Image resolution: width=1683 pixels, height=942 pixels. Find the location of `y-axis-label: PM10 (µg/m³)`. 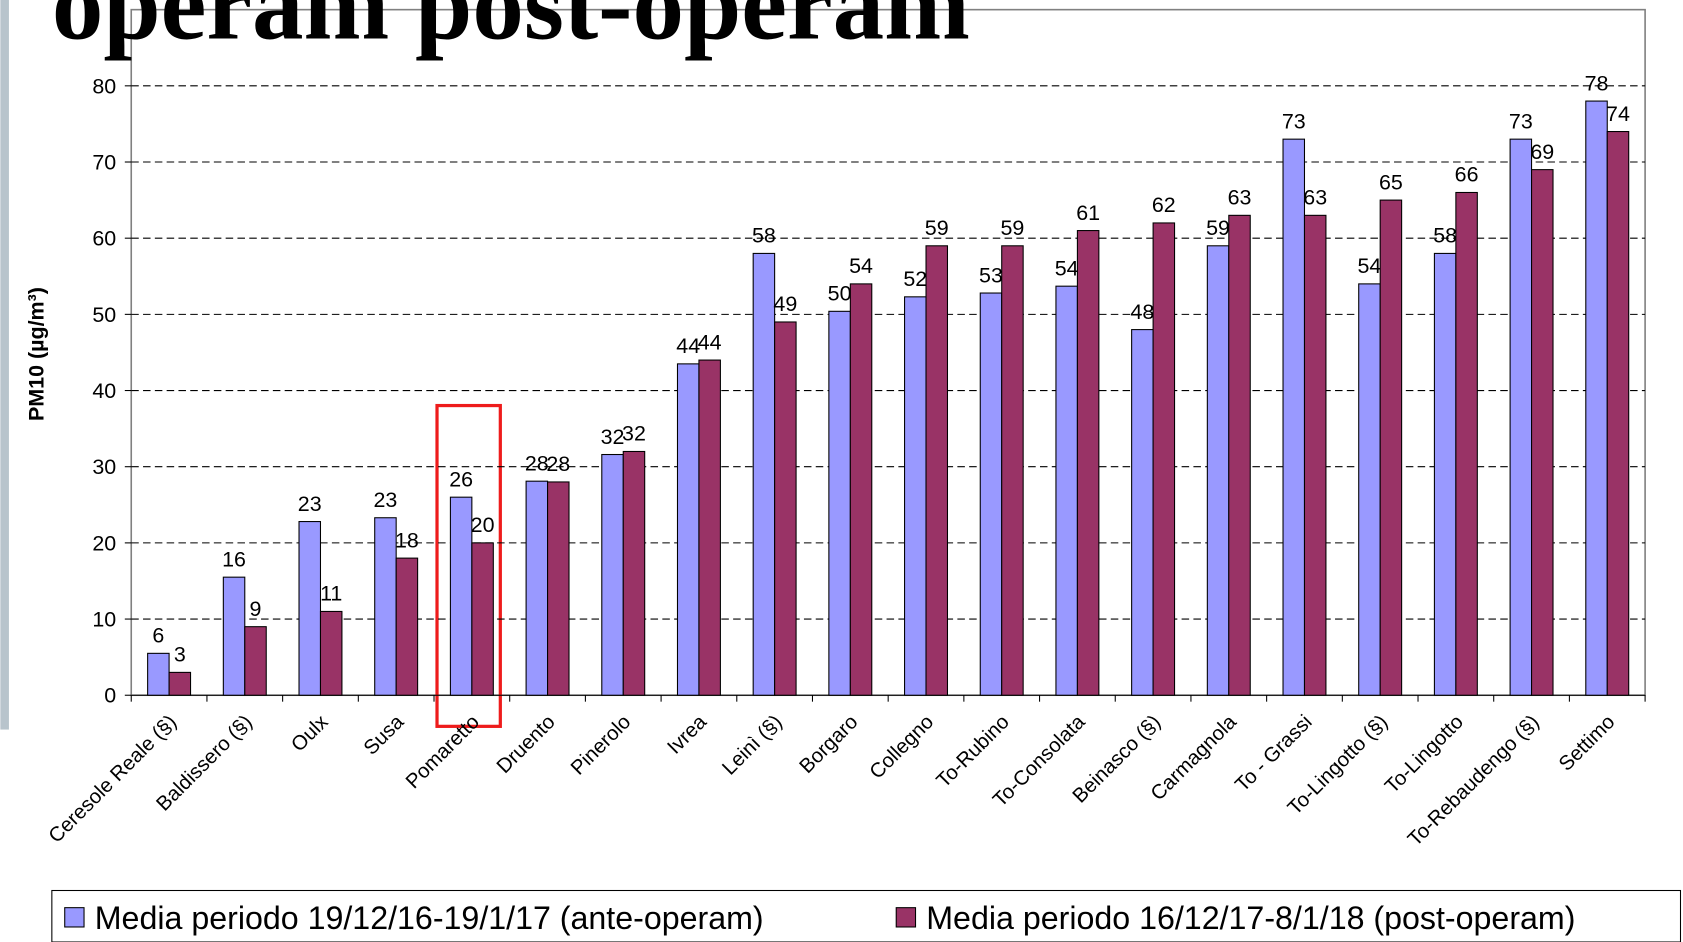

y-axis-label: PM10 (µg/m³) is located at coordinates (36, 354).